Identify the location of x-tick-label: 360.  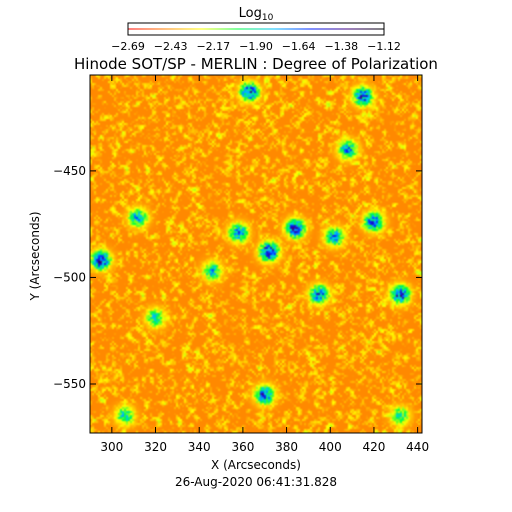
(242, 447).